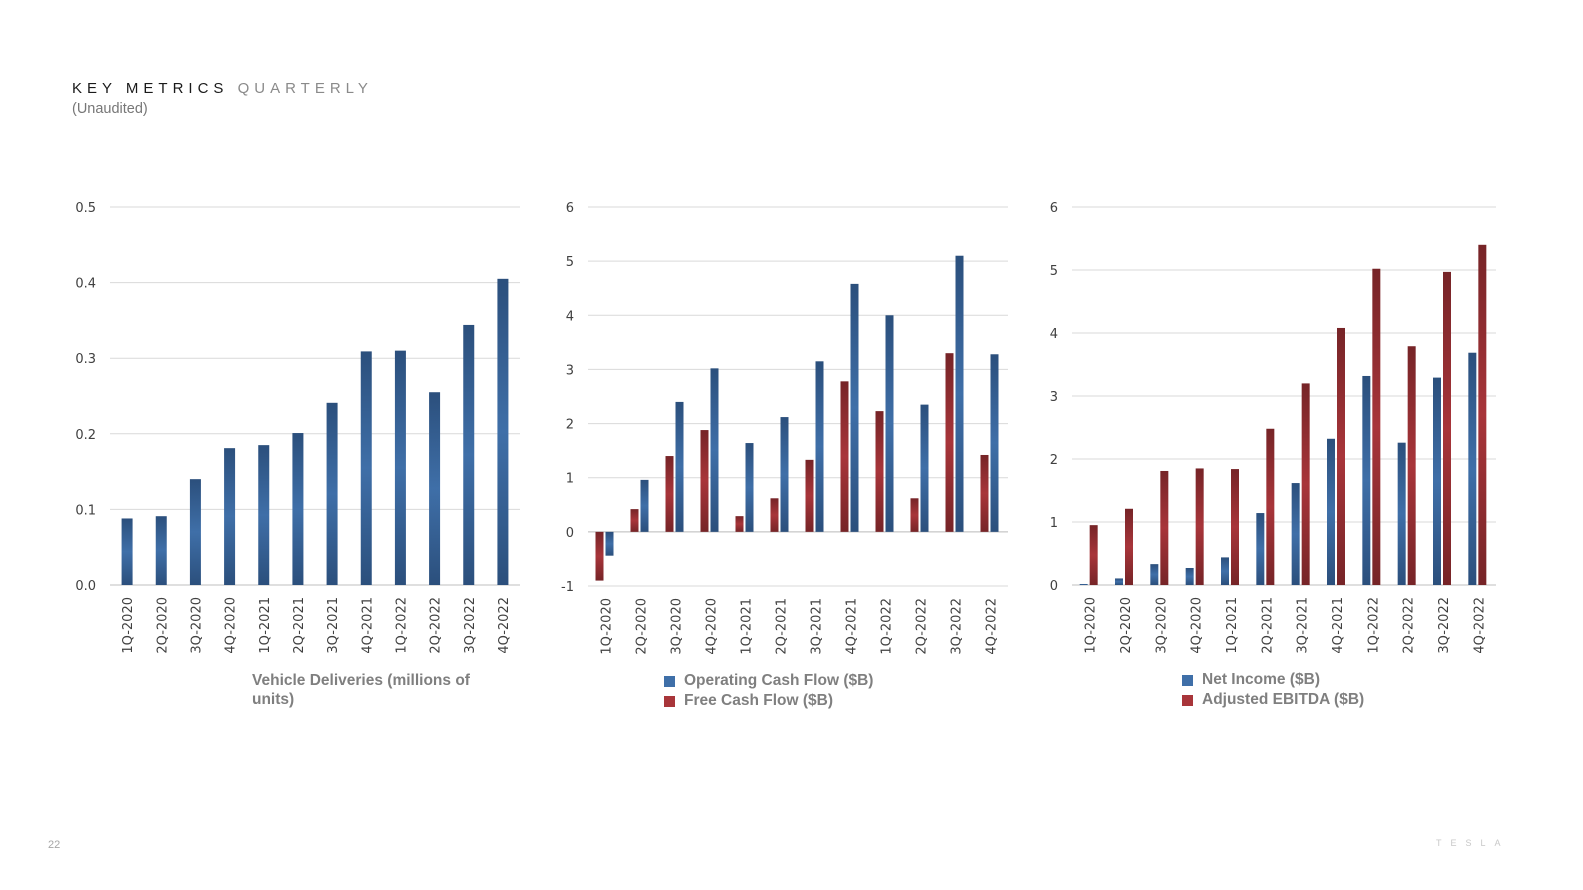  I want to click on page-number: 22, so click(54, 845).